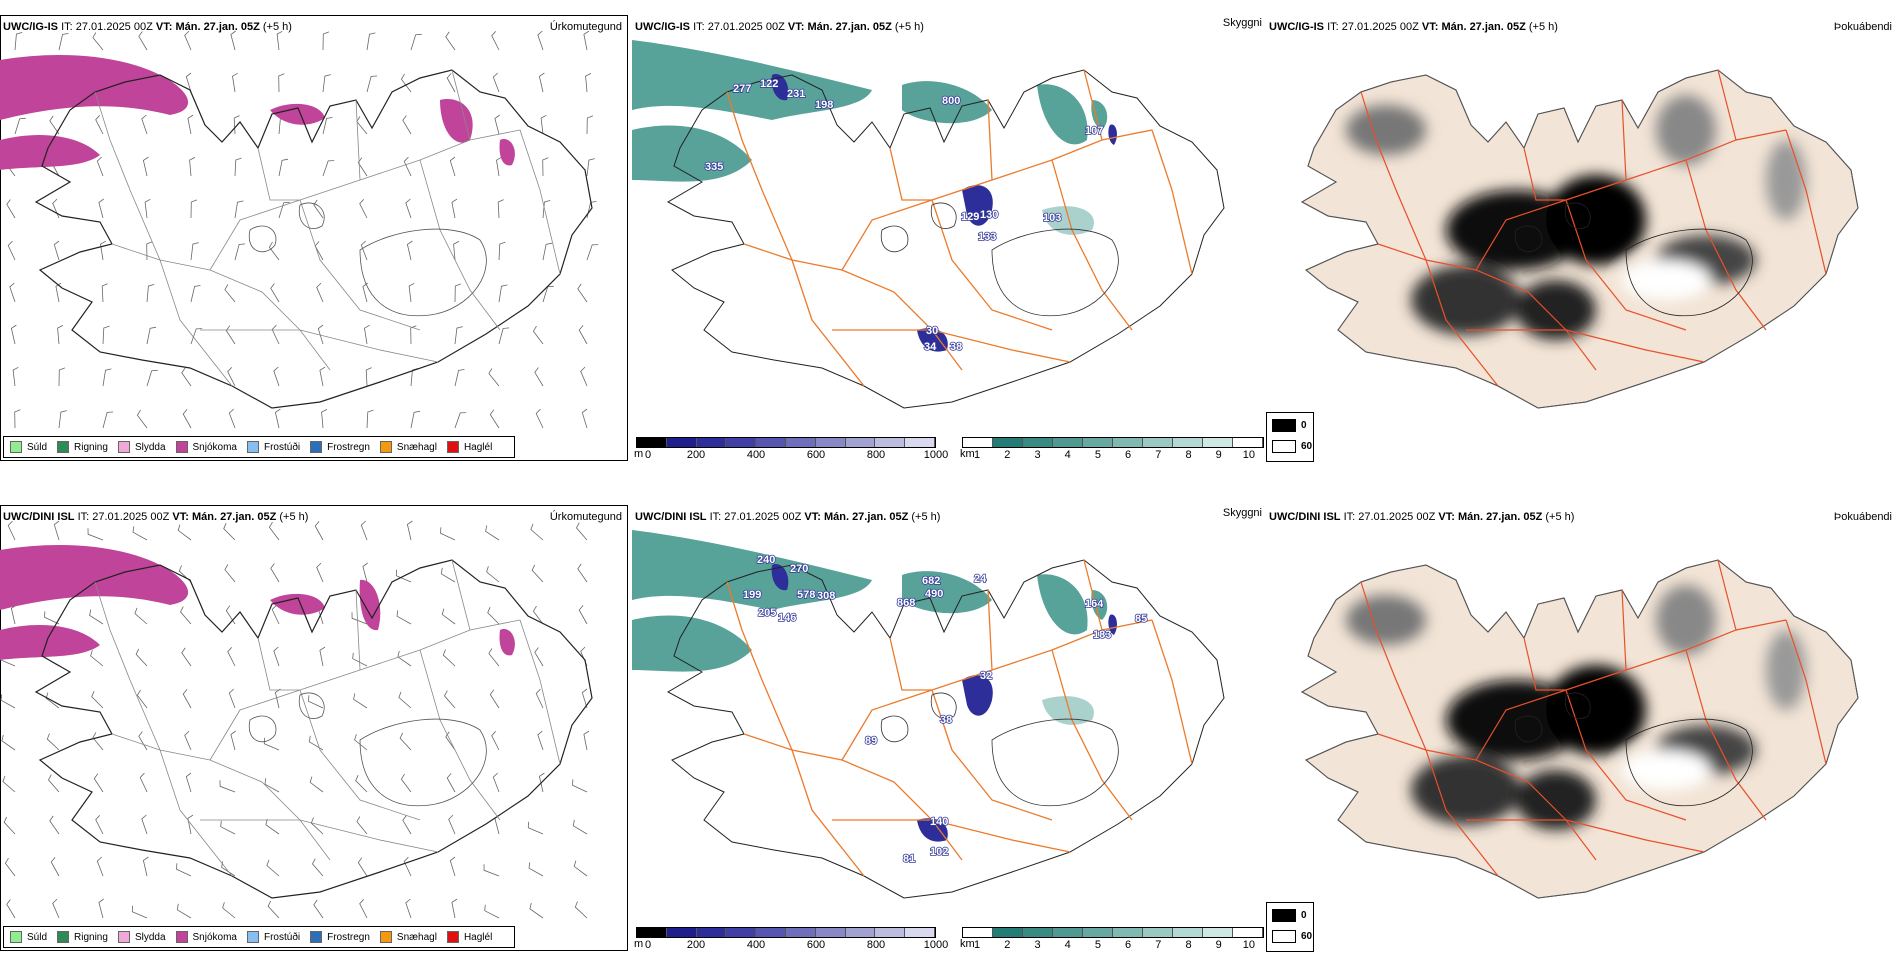  What do you see at coordinates (273, 937) in the screenshot?
I see `legend-item: Frostúði` at bounding box center [273, 937].